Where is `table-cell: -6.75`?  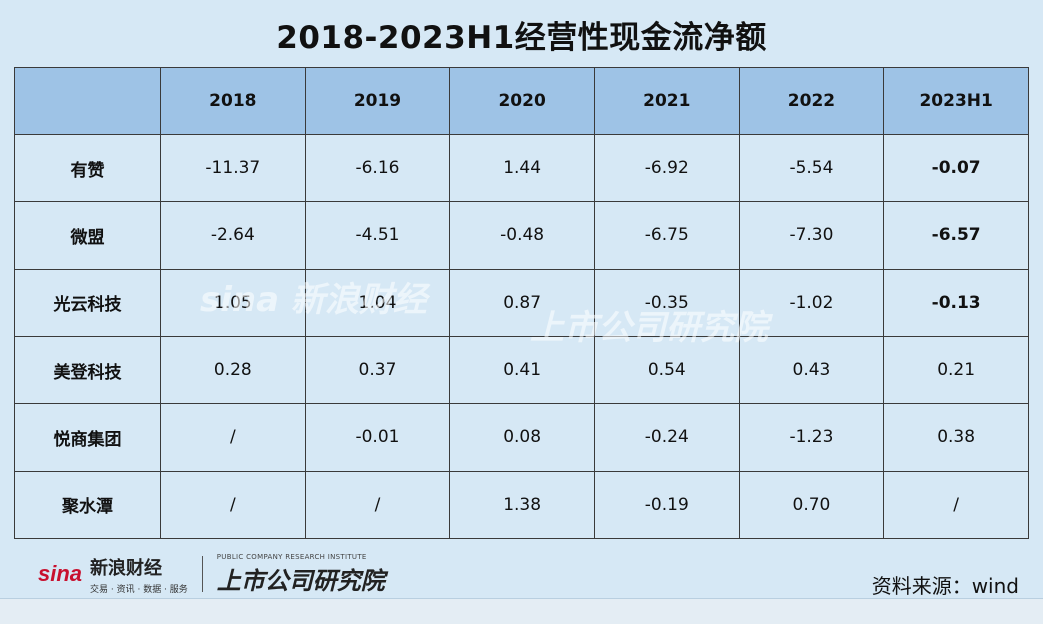
table-cell: -6.75 is located at coordinates (666, 235).